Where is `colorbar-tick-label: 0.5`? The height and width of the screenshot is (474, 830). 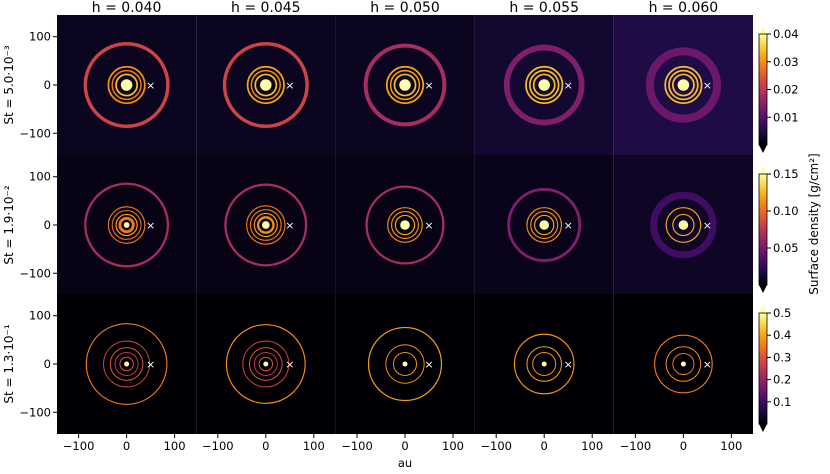
colorbar-tick-label: 0.5 is located at coordinates (782, 313).